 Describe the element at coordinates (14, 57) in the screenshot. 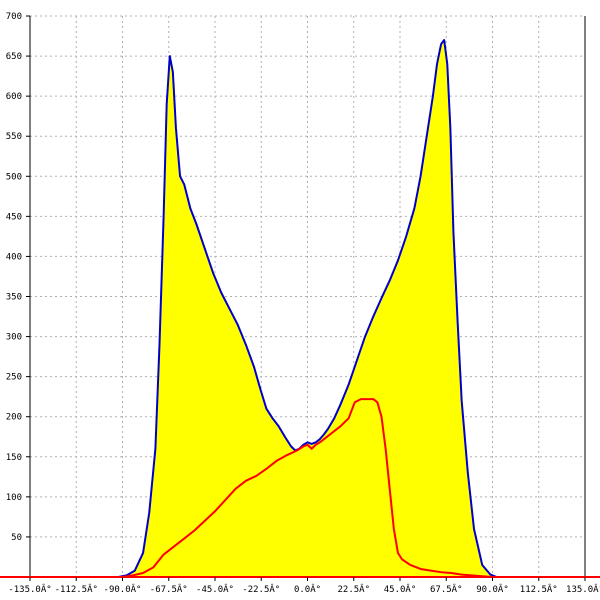

I see `y-tick-label: 650` at that location.